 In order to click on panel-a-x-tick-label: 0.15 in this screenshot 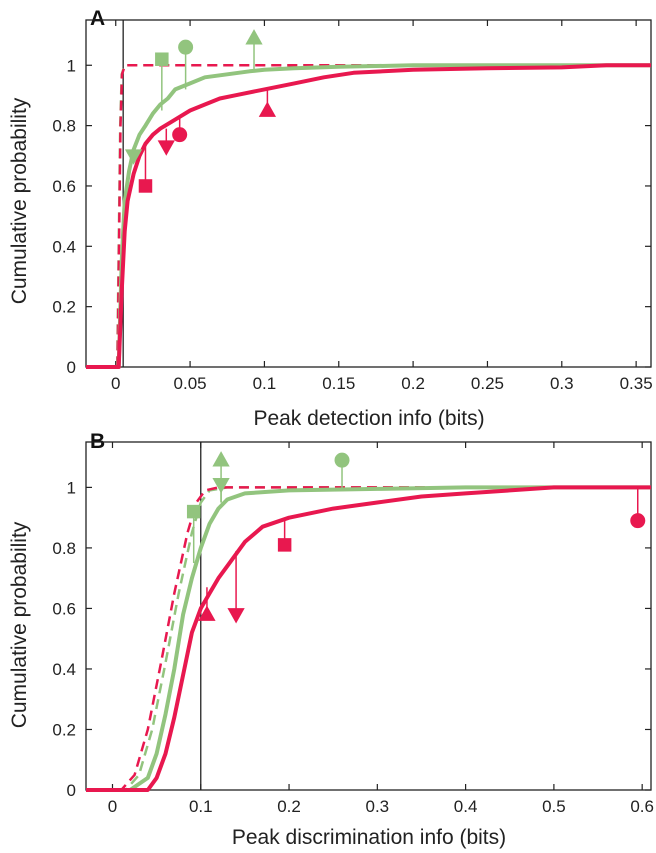, I will do `click(338, 383)`.